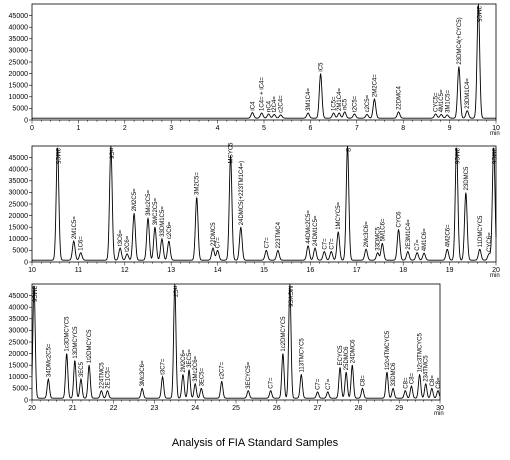 Image resolution: width=510 pixels, height=460 pixels. I want to click on peak-label: CYC5=, so click(437, 102).